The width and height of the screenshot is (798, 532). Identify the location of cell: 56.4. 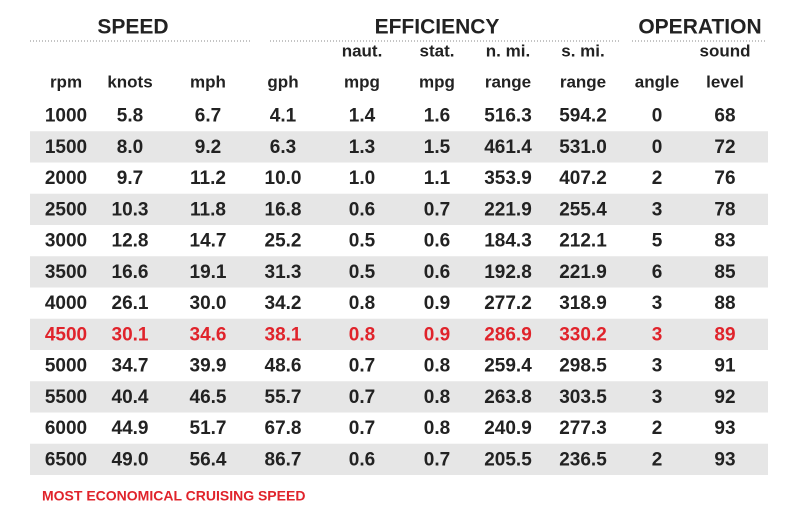
(208, 459).